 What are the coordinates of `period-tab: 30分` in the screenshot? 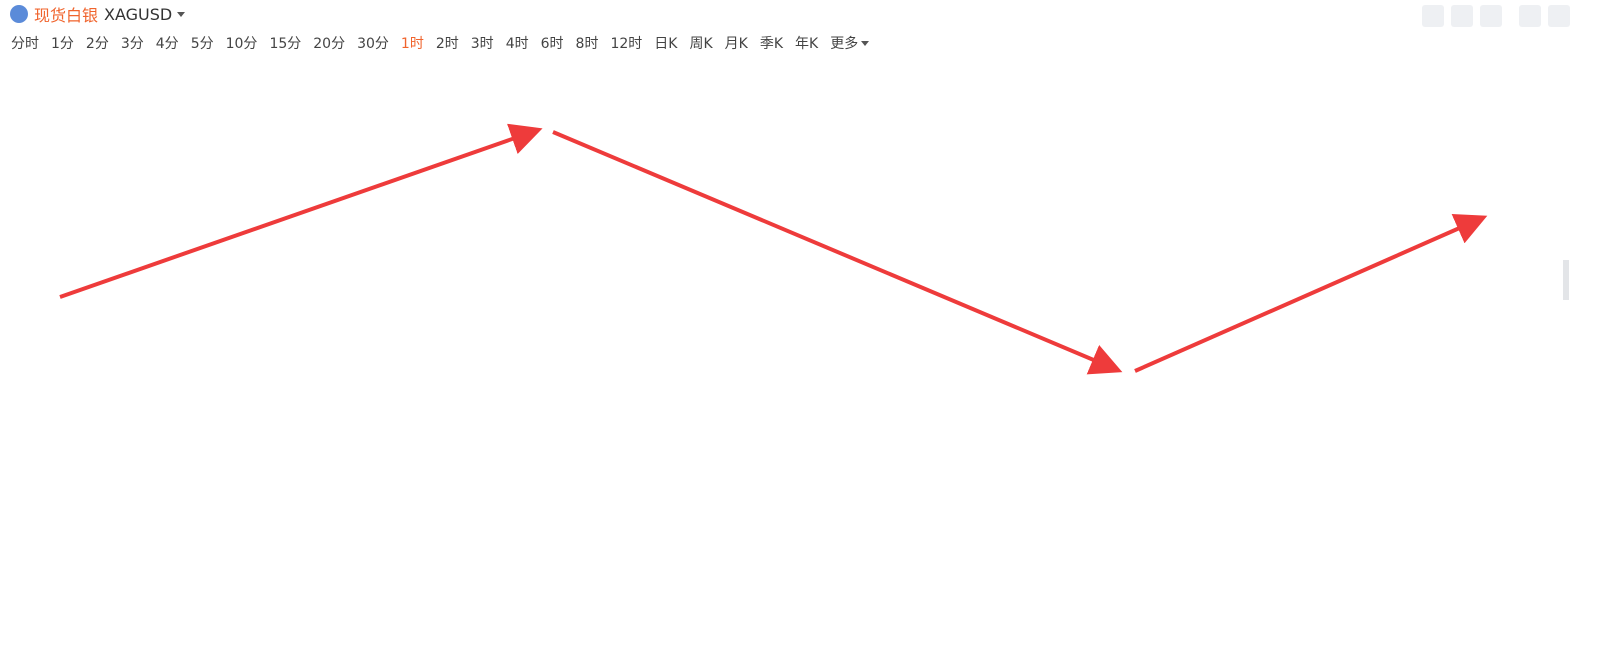 It's located at (373, 44).